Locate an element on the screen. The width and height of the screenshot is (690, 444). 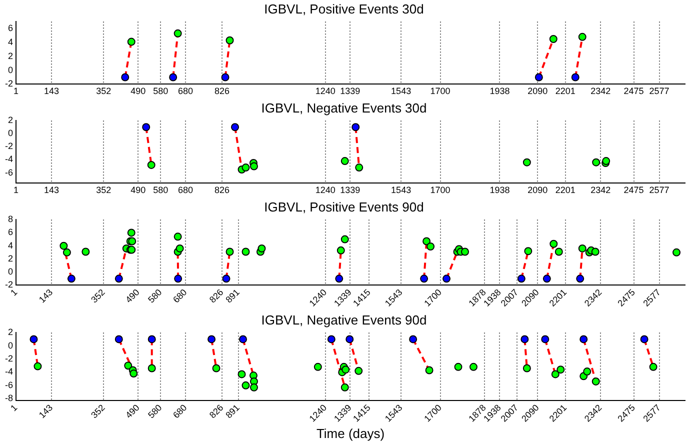
chart-title: IGBVL, Positive Events 30d is located at coordinates (344, 8).